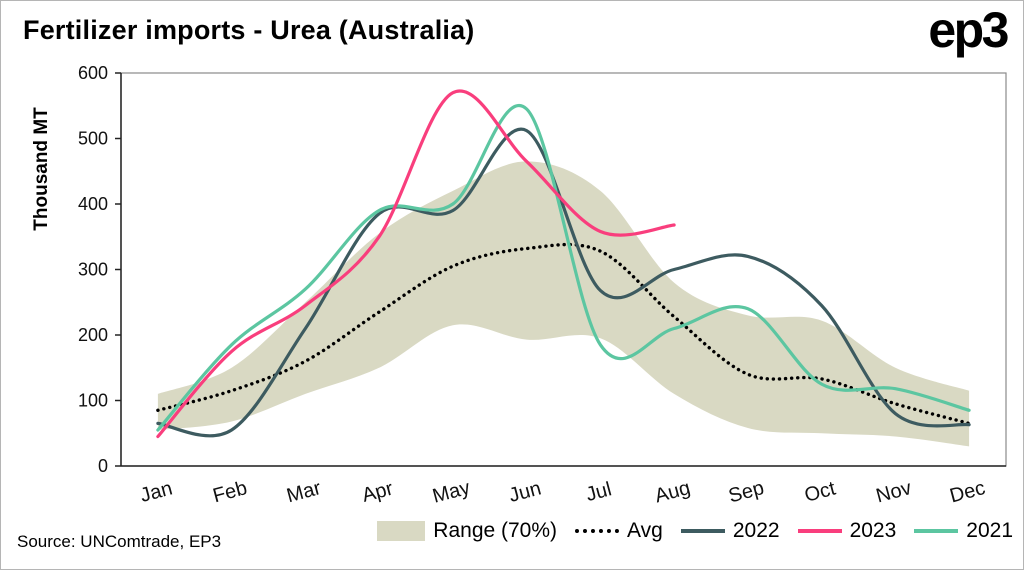 The width and height of the screenshot is (1024, 570). I want to click on svg-text: 300, so click(93, 270).